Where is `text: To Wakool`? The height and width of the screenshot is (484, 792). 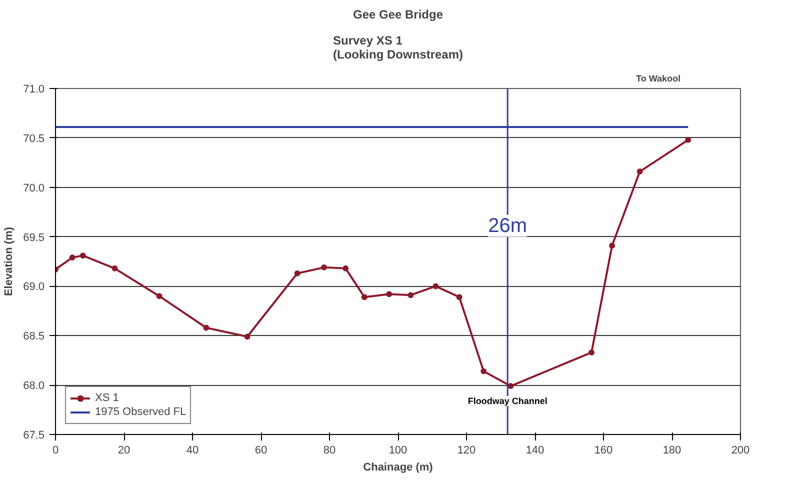
text: To Wakool is located at coordinates (658, 79).